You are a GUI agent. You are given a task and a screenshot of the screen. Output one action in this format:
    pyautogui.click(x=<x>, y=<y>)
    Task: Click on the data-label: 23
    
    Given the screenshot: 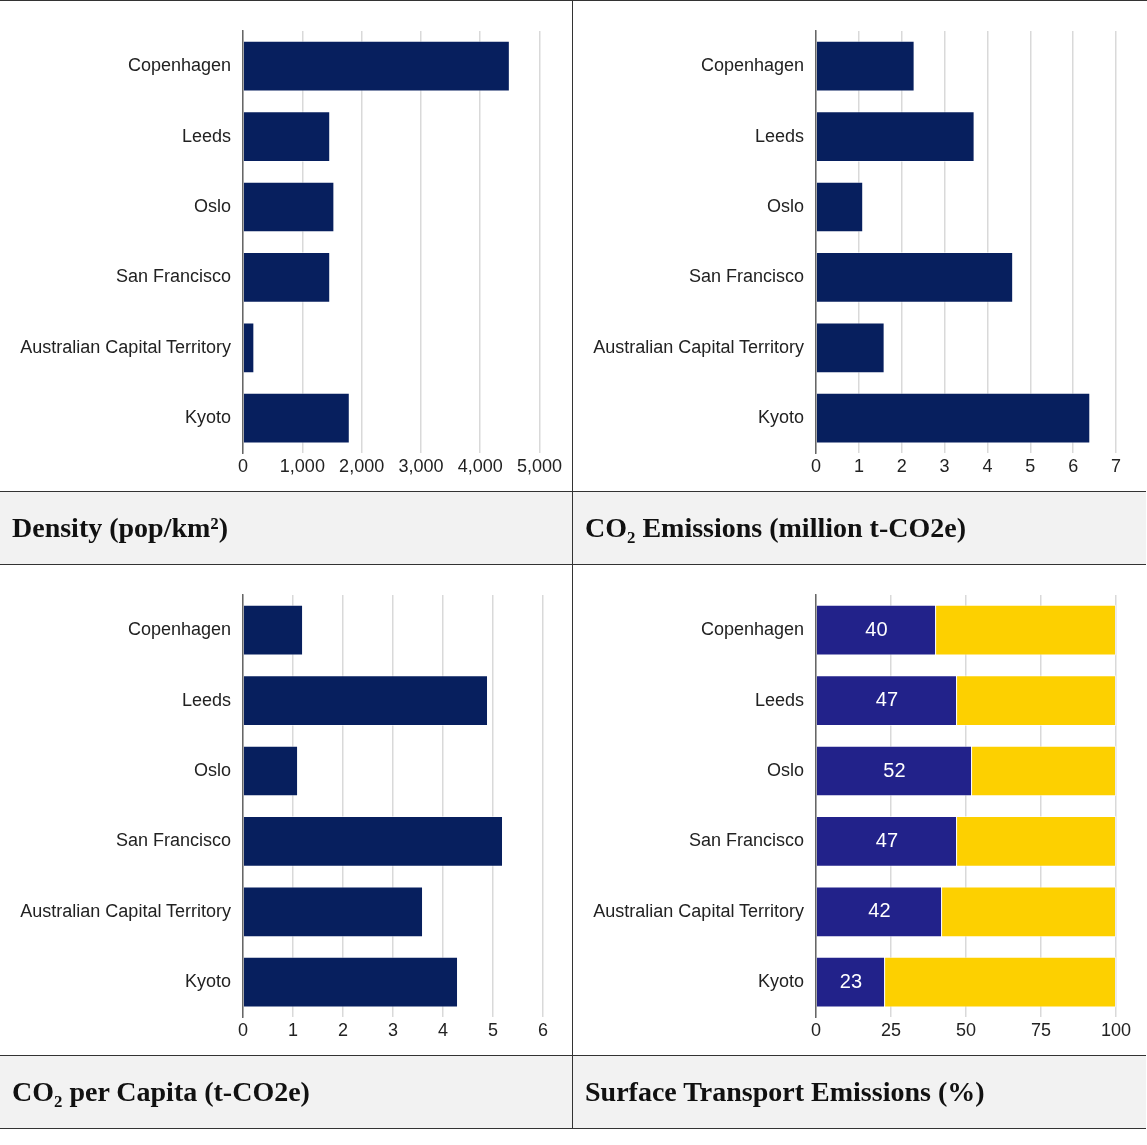 What is the action you would take?
    pyautogui.click(x=851, y=980)
    